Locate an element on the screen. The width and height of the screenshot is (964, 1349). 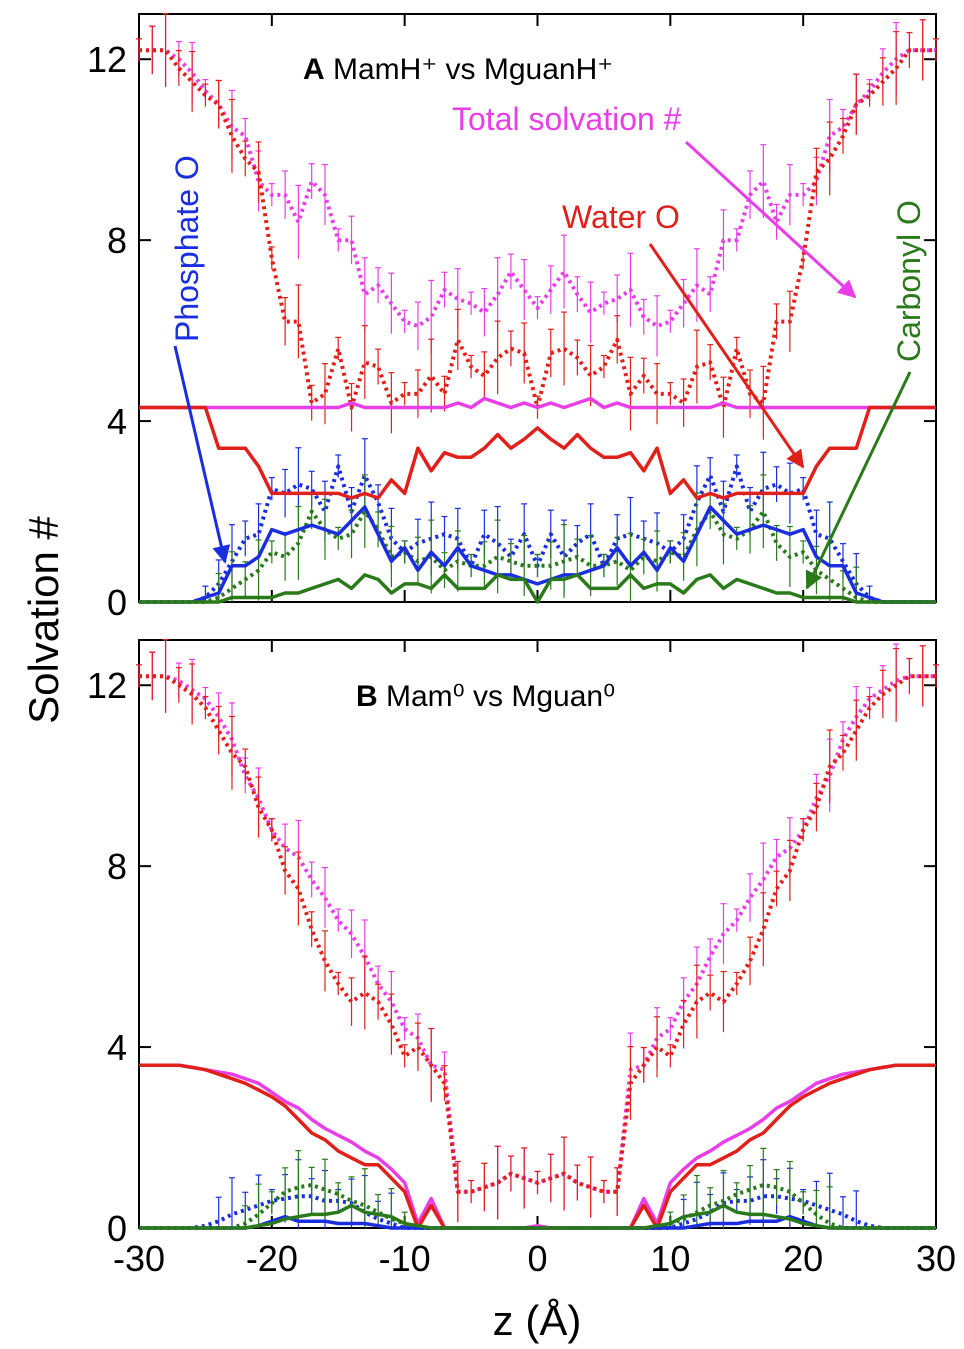
x-tick-label: 10 is located at coordinates (670, 1258).